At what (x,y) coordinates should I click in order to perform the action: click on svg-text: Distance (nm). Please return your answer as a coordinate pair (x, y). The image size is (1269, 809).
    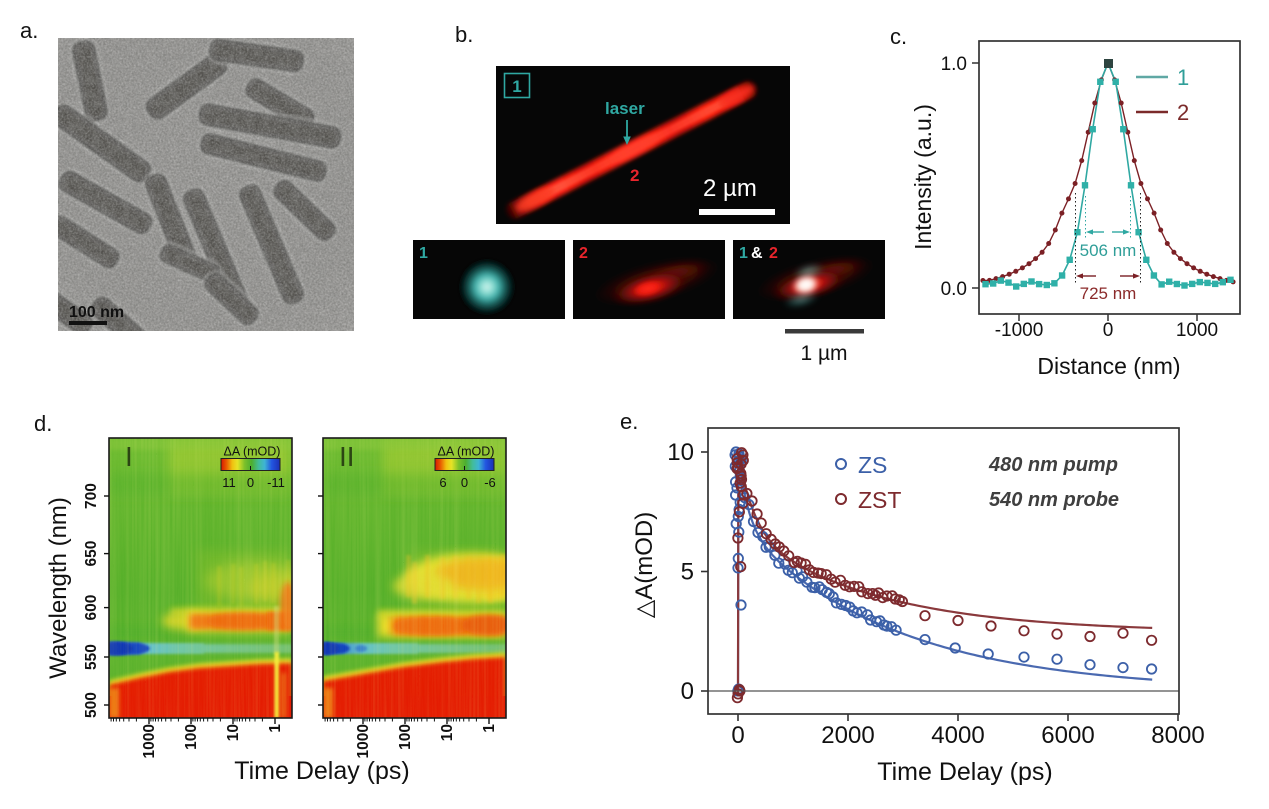
    Looking at the image, I should click on (1108, 366).